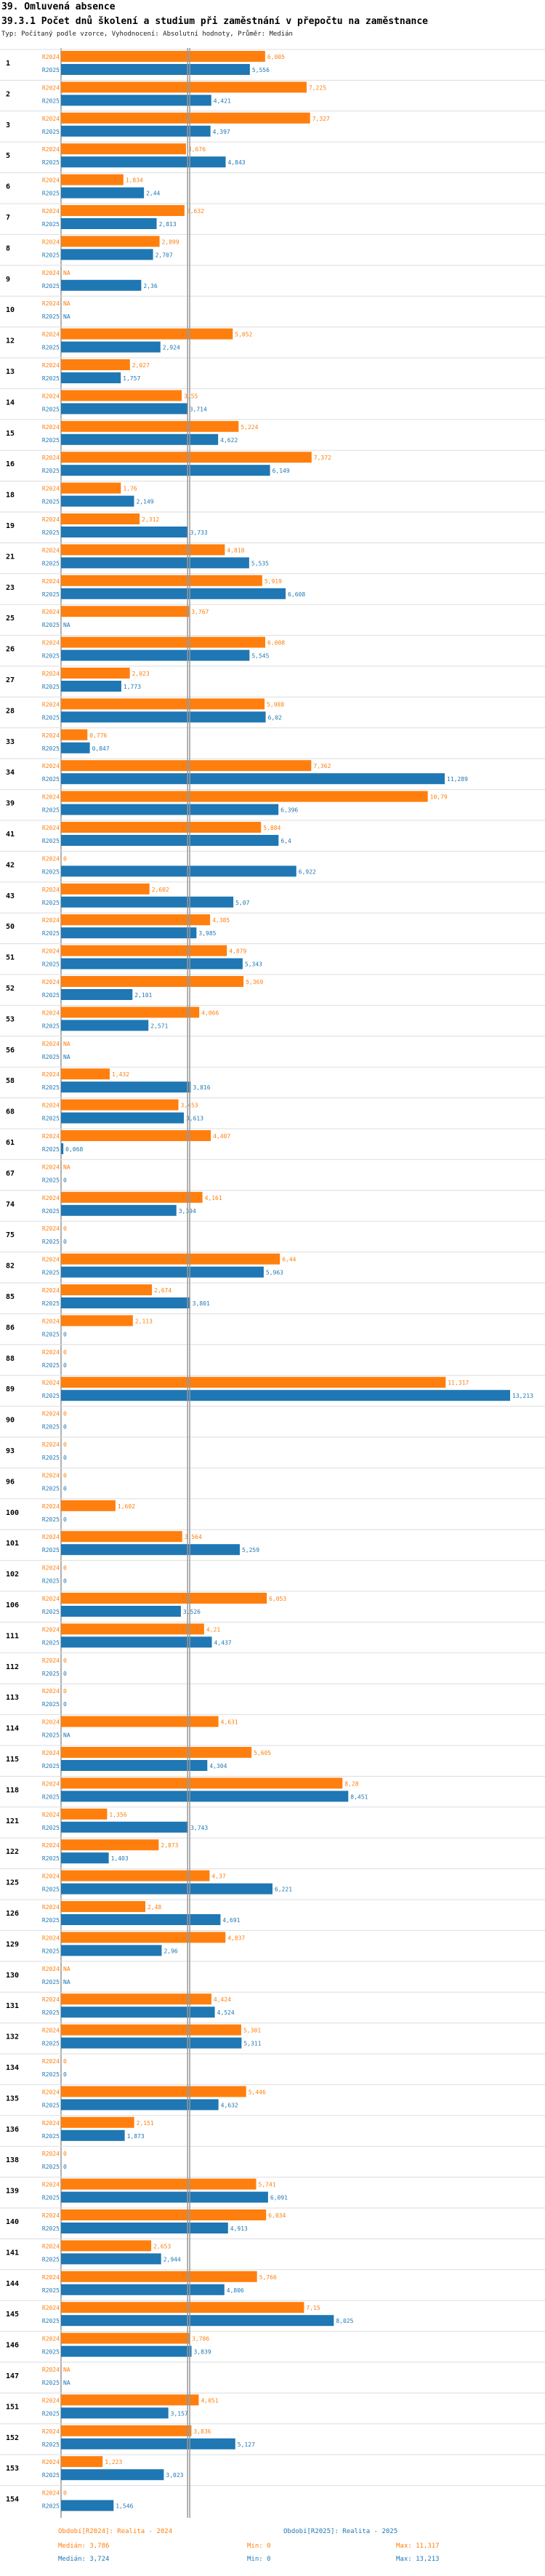 The image size is (545, 2576). I want to click on category-label: 112, so click(13, 1667).